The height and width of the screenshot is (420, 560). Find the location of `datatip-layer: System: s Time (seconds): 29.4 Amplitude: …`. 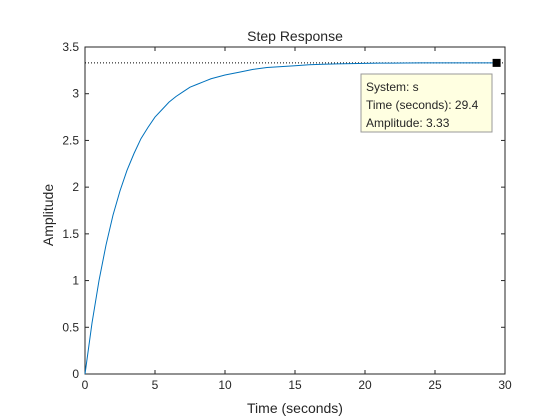

datatip-layer: System: s Time (seconds): 29.4 Amplitude: … is located at coordinates (430, 95).